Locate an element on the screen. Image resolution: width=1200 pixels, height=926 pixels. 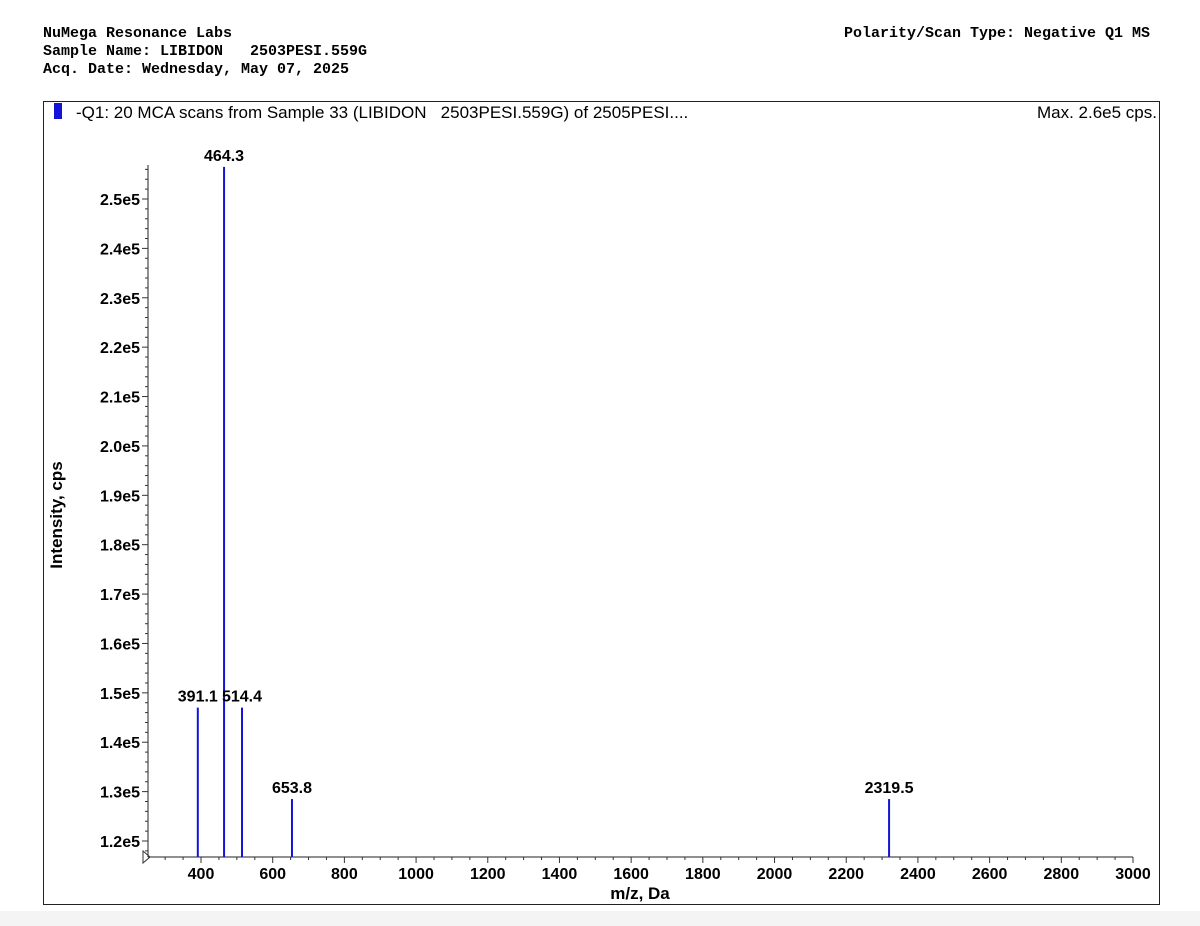
x-tick-label: 1000 is located at coordinates (416, 874).